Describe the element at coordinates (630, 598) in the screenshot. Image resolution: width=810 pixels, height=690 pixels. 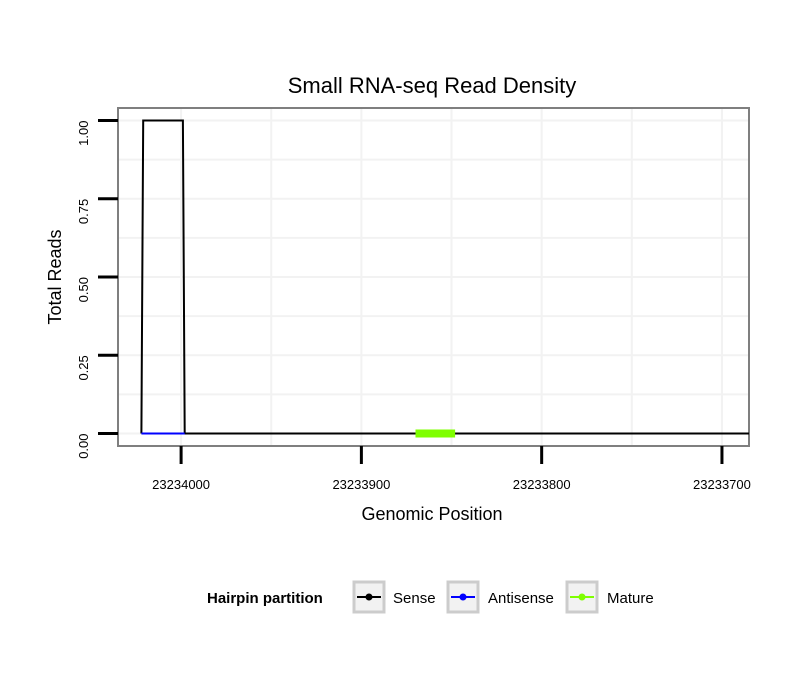
I see `legend-label: Mature` at that location.